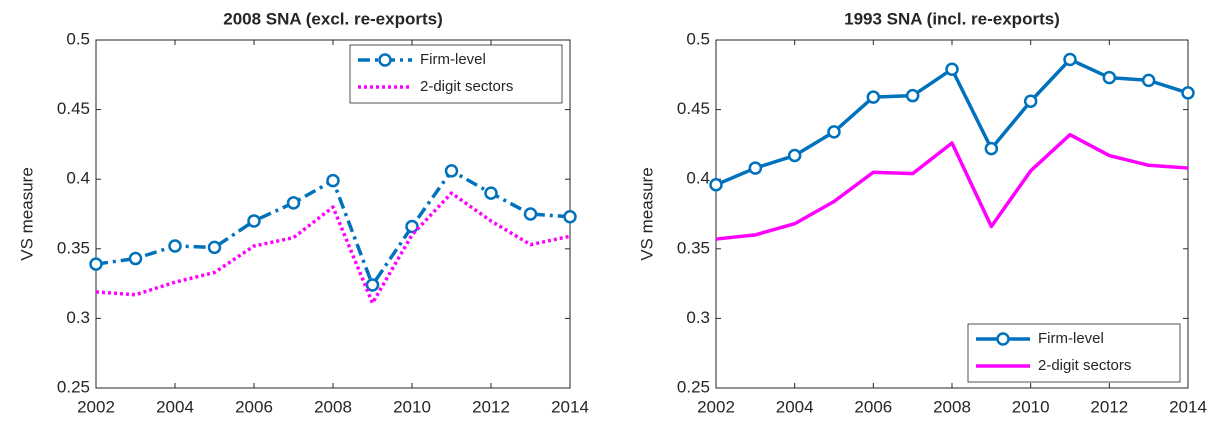 The image size is (1216, 421). Describe the element at coordinates (952, 18) in the screenshot. I see `chart-title: 1993 SNA (incl. re-exports)` at that location.